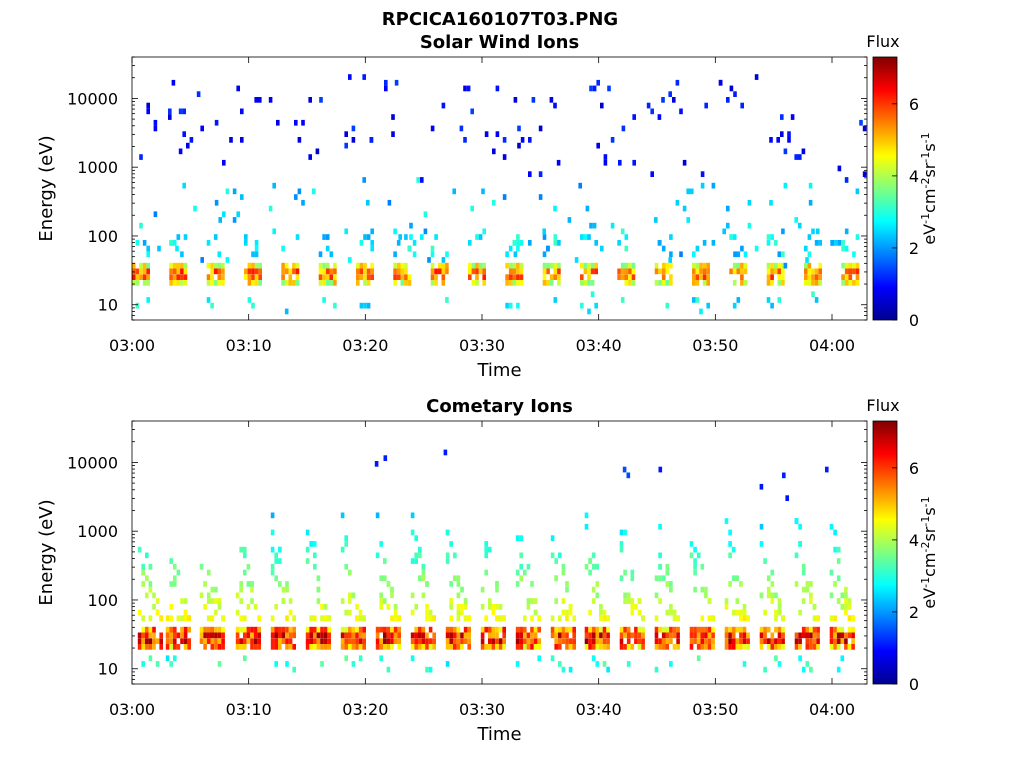 The image size is (1024, 768). What do you see at coordinates (715, 345) in the screenshot?
I see `x-tick-label: 03:50` at bounding box center [715, 345].